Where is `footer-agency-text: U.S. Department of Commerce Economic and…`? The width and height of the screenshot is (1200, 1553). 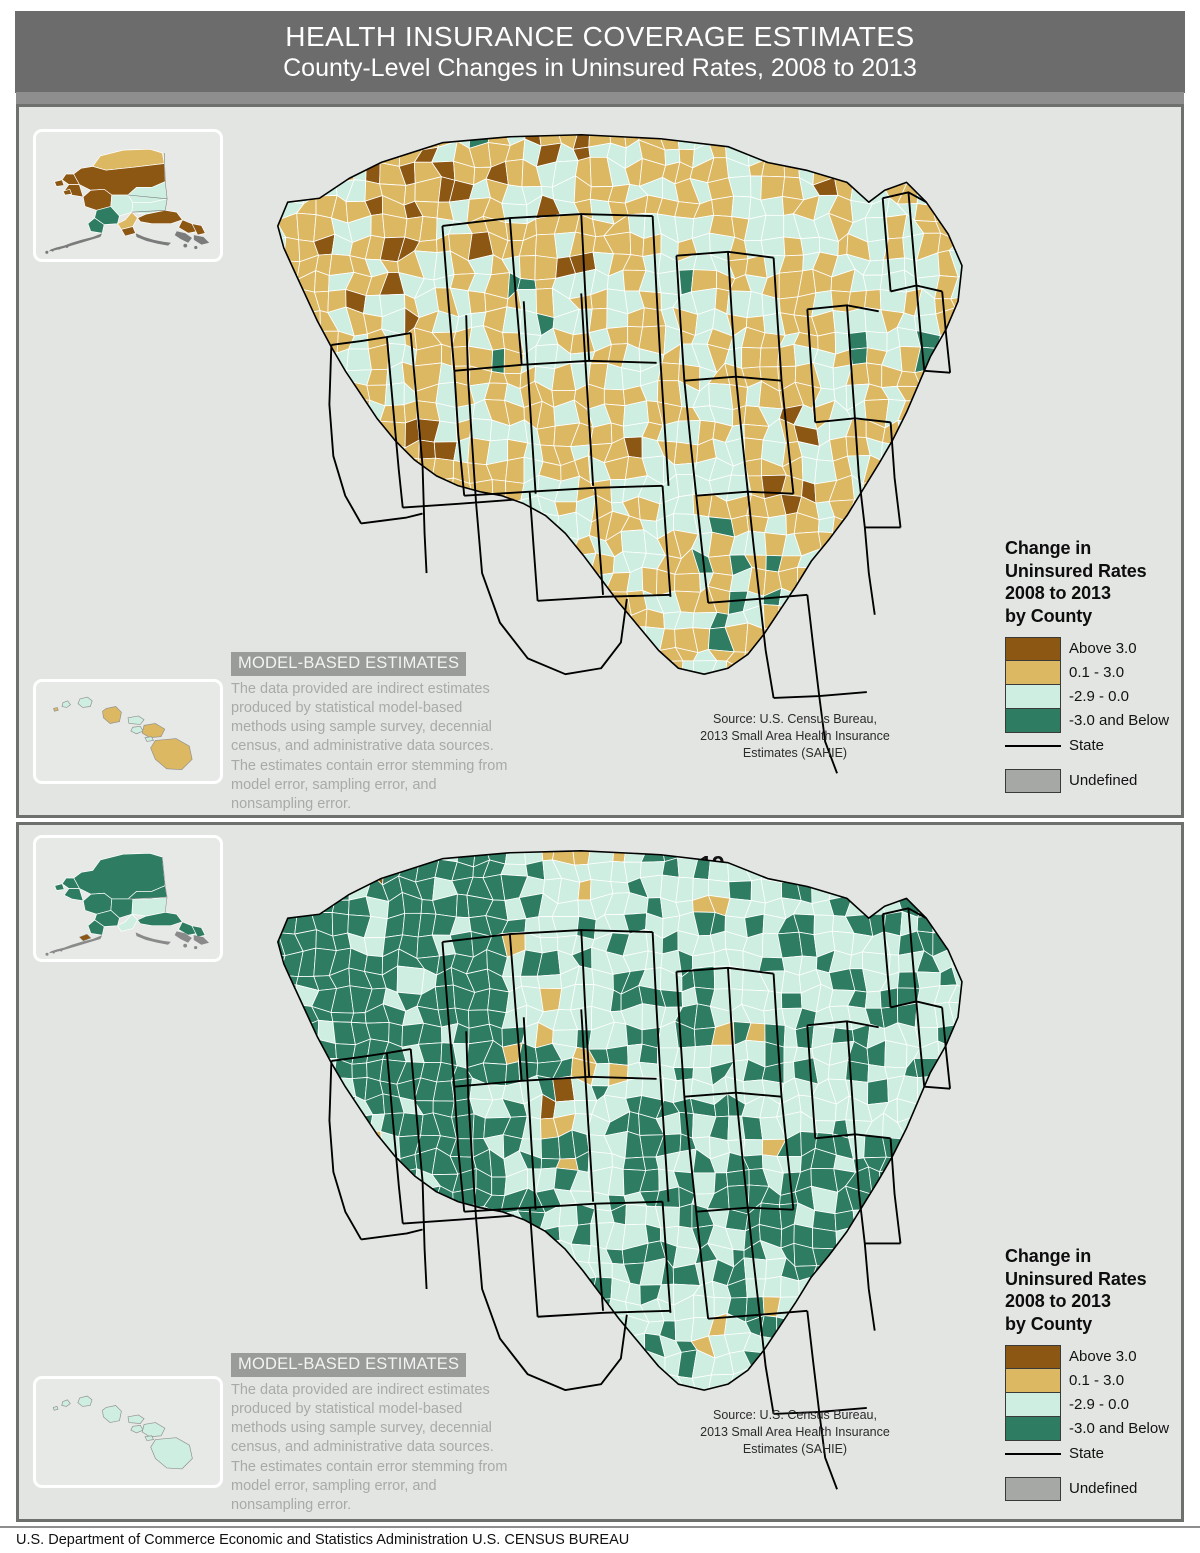
footer-agency-text: U.S. Department of Commerce Economic and… is located at coordinates (323, 1540).